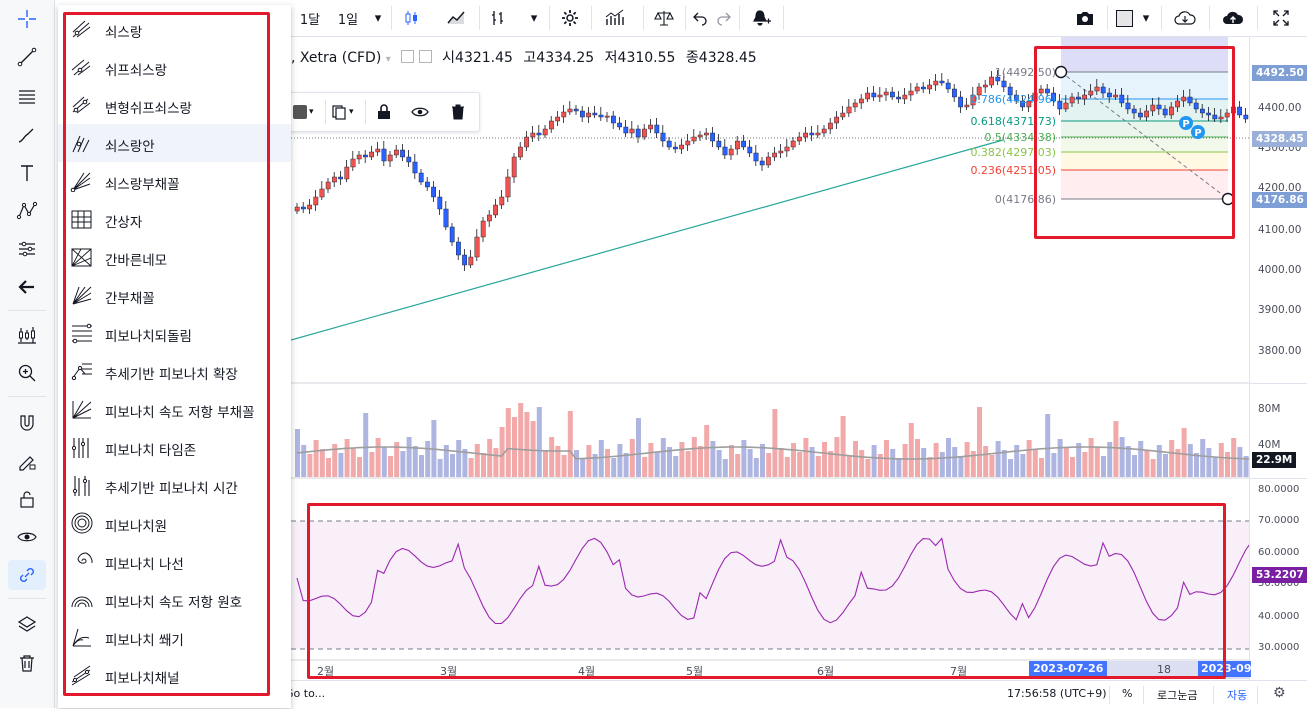 This screenshot has width=1307, height=709. Describe the element at coordinates (498, 18) in the screenshot. I see `compare-button` at that location.